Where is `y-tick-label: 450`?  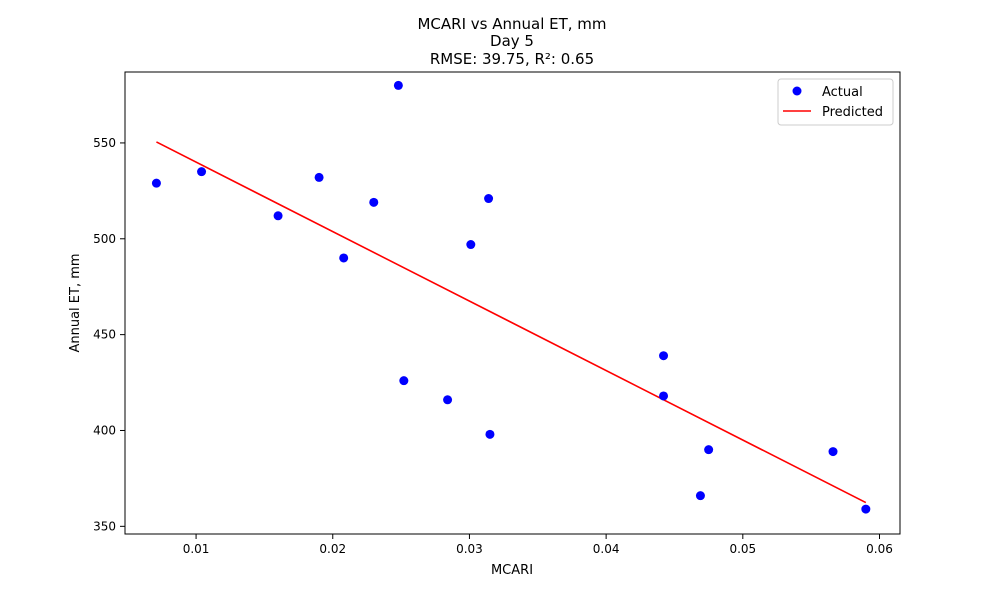 y-tick-label: 450 is located at coordinates (104, 335).